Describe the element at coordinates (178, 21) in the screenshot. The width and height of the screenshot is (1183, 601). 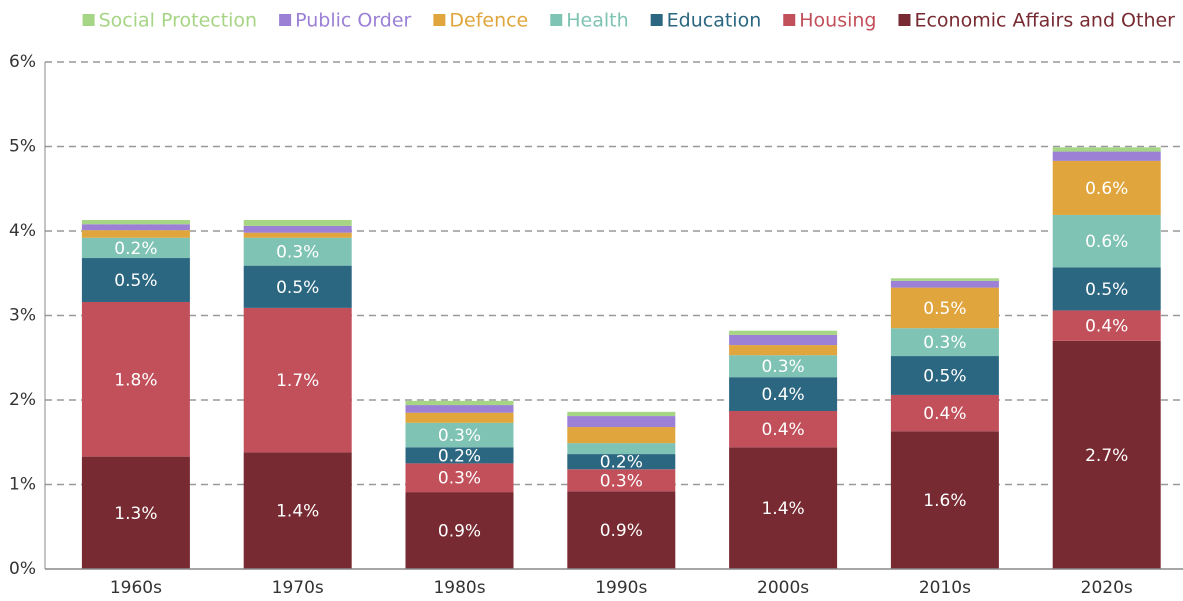
I see `legend-label: Social Protection` at that location.